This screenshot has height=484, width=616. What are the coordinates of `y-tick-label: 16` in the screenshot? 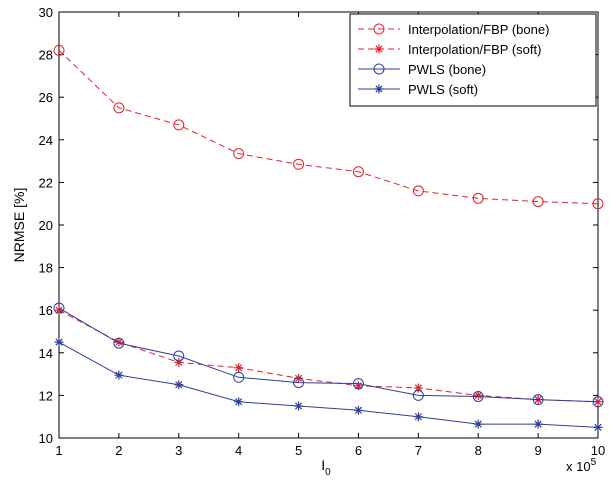 It's located at (46, 310).